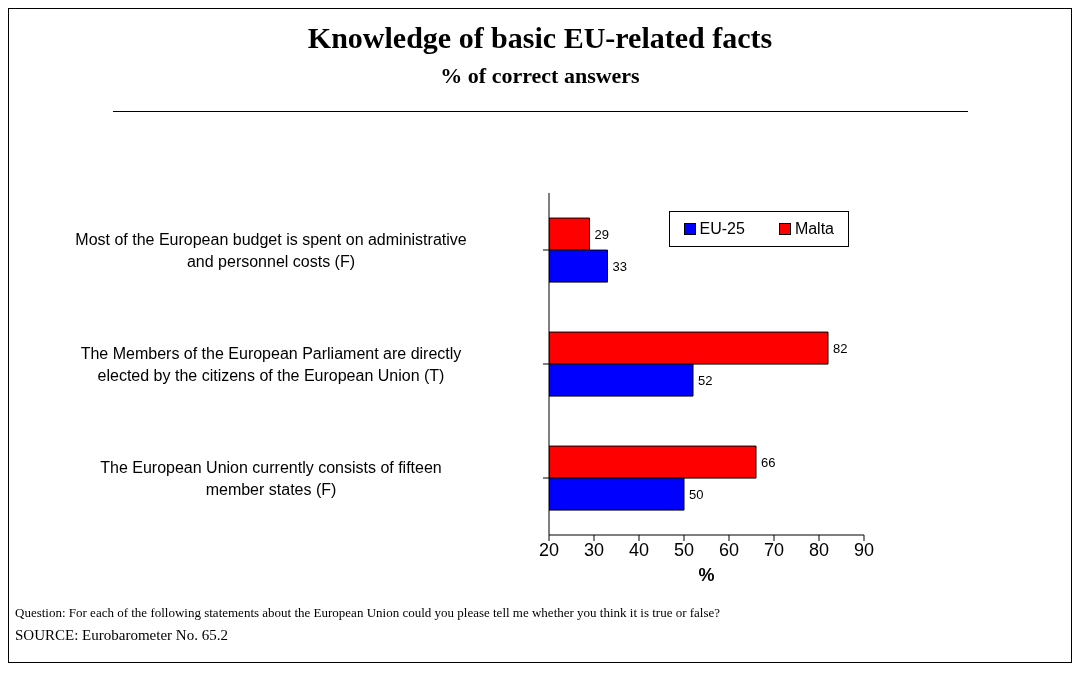  What do you see at coordinates (639, 549) in the screenshot?
I see `x-tick-label: 40` at bounding box center [639, 549].